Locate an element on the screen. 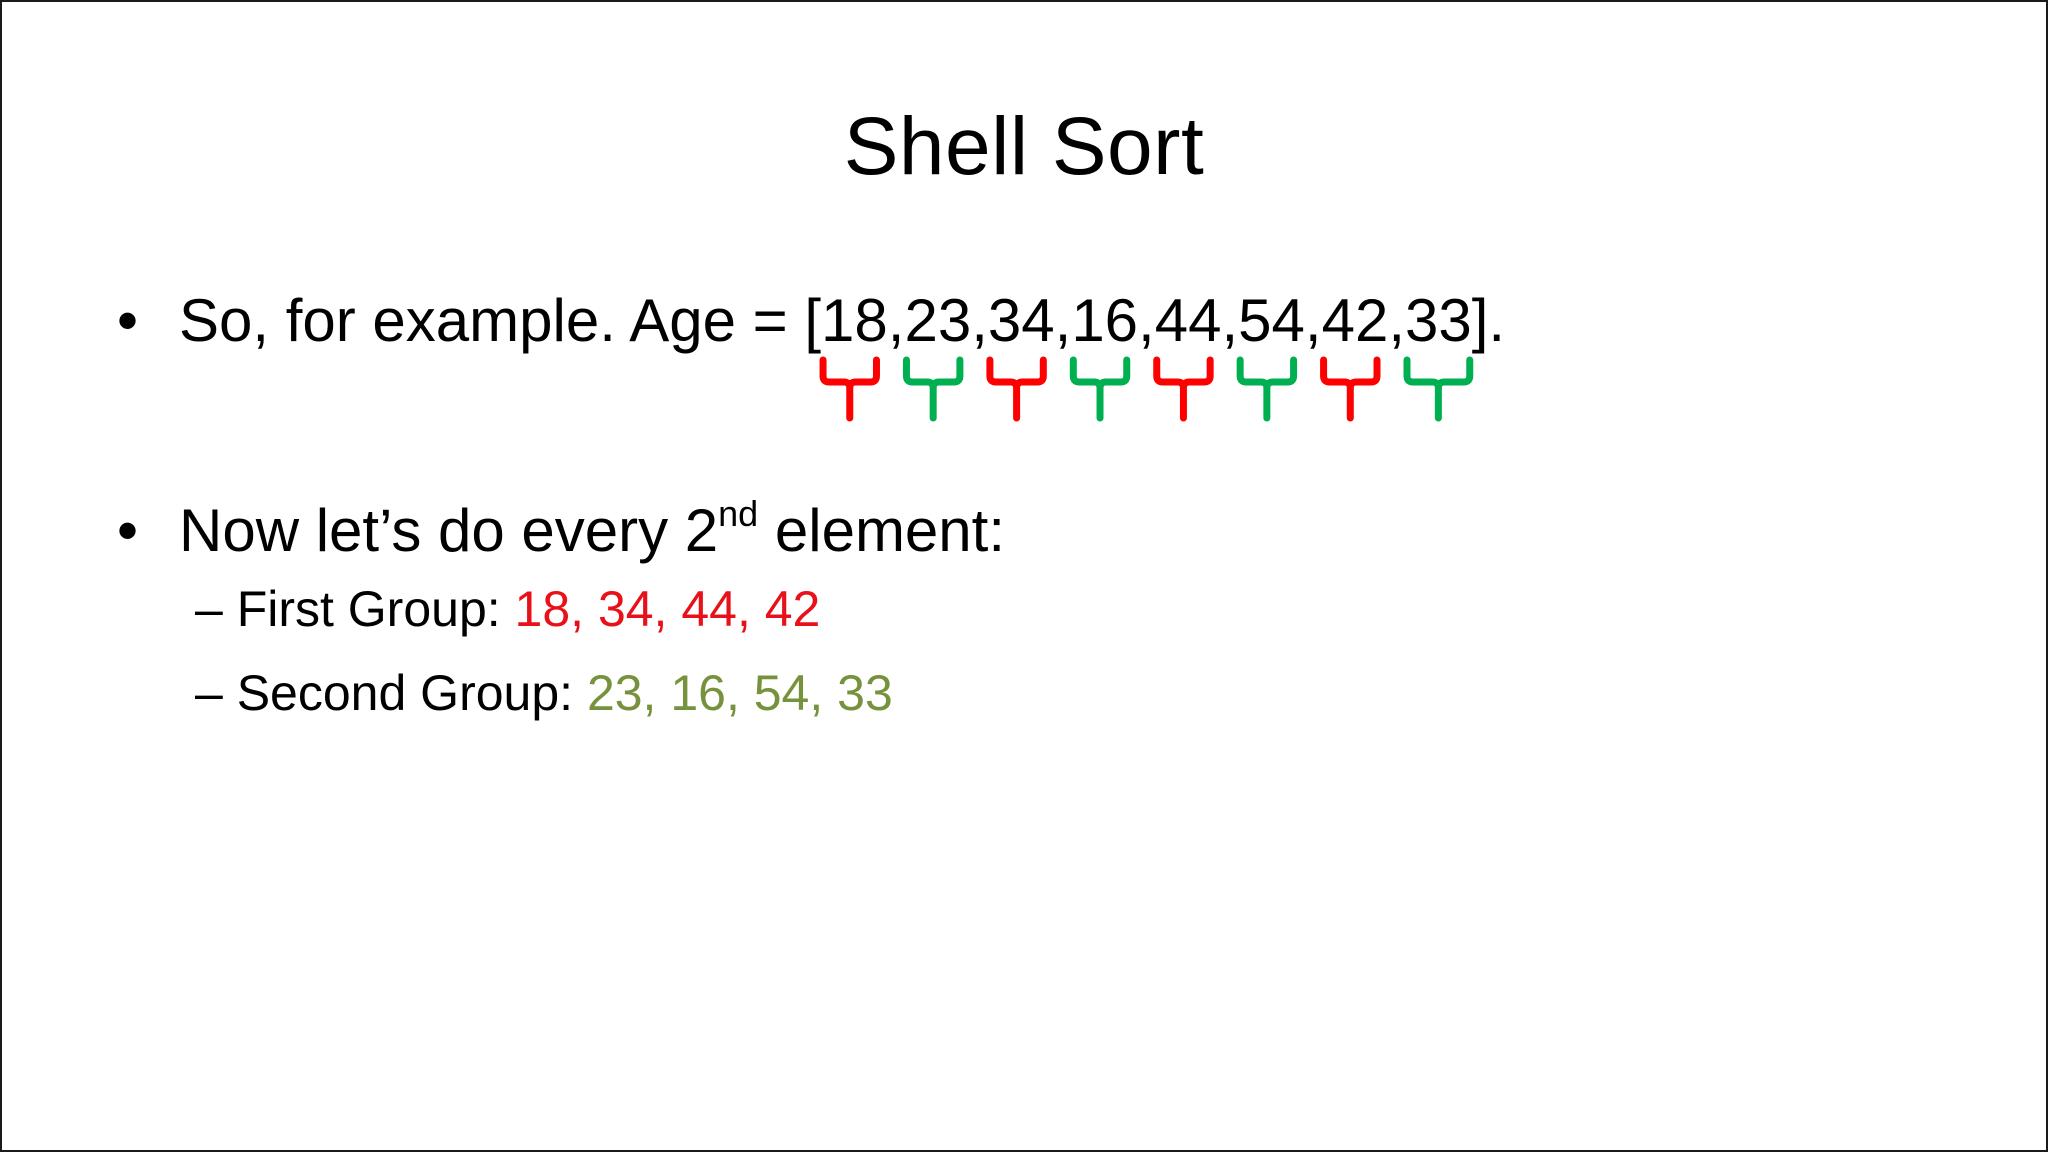  bullet-text-after: element: is located at coordinates (881, 530).